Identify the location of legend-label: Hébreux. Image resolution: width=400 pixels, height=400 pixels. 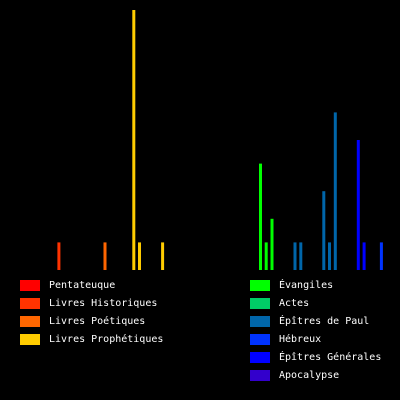
(300, 339).